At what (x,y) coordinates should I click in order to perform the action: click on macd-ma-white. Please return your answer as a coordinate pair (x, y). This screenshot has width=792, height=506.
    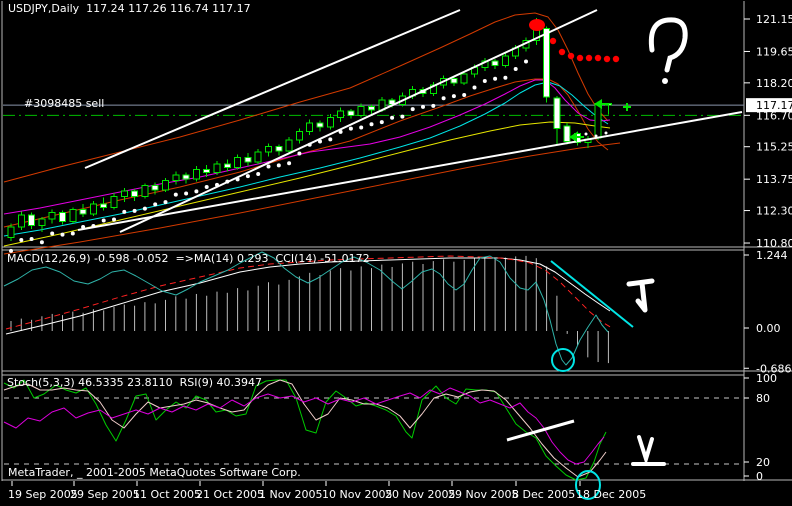
    Looking at the image, I should click on (308, 296).